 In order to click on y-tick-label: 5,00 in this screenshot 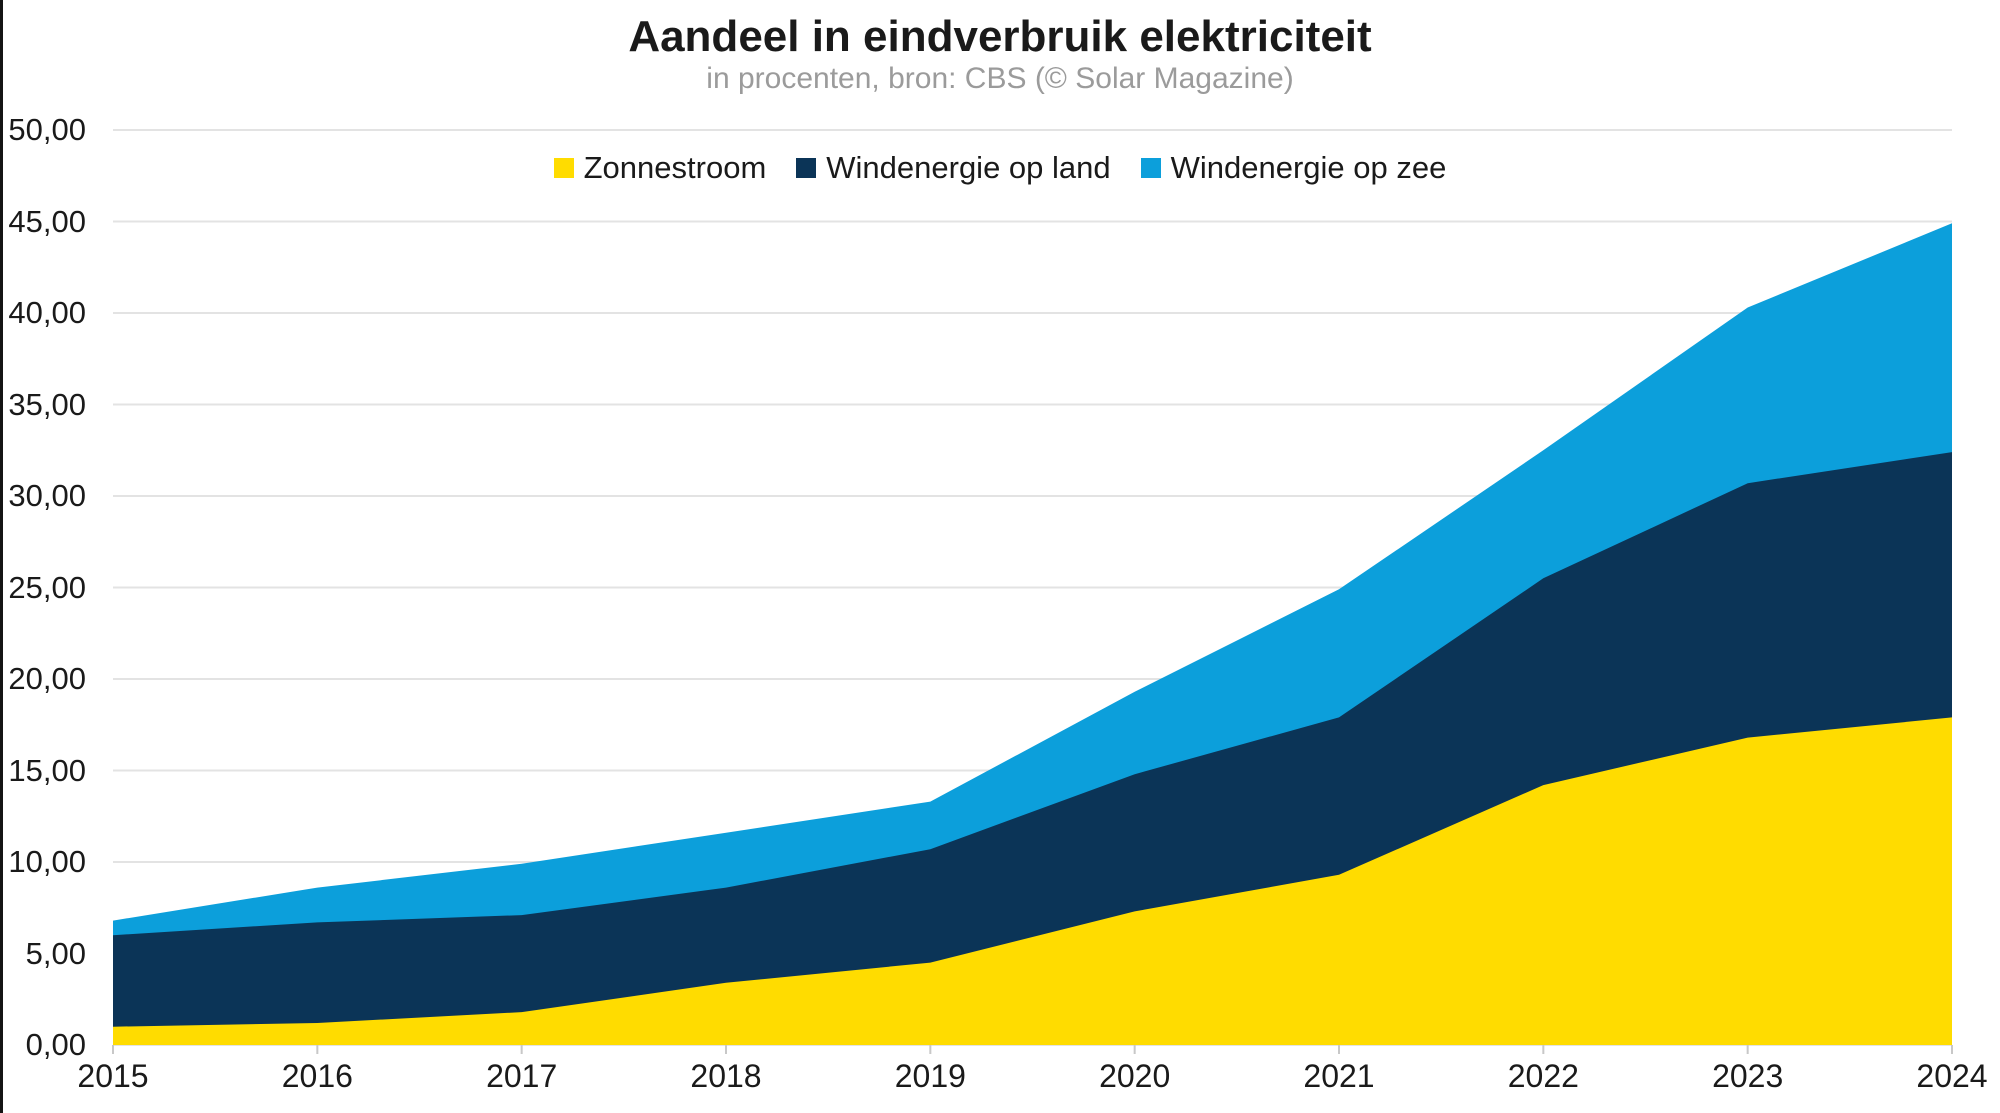, I will do `click(55, 953)`.